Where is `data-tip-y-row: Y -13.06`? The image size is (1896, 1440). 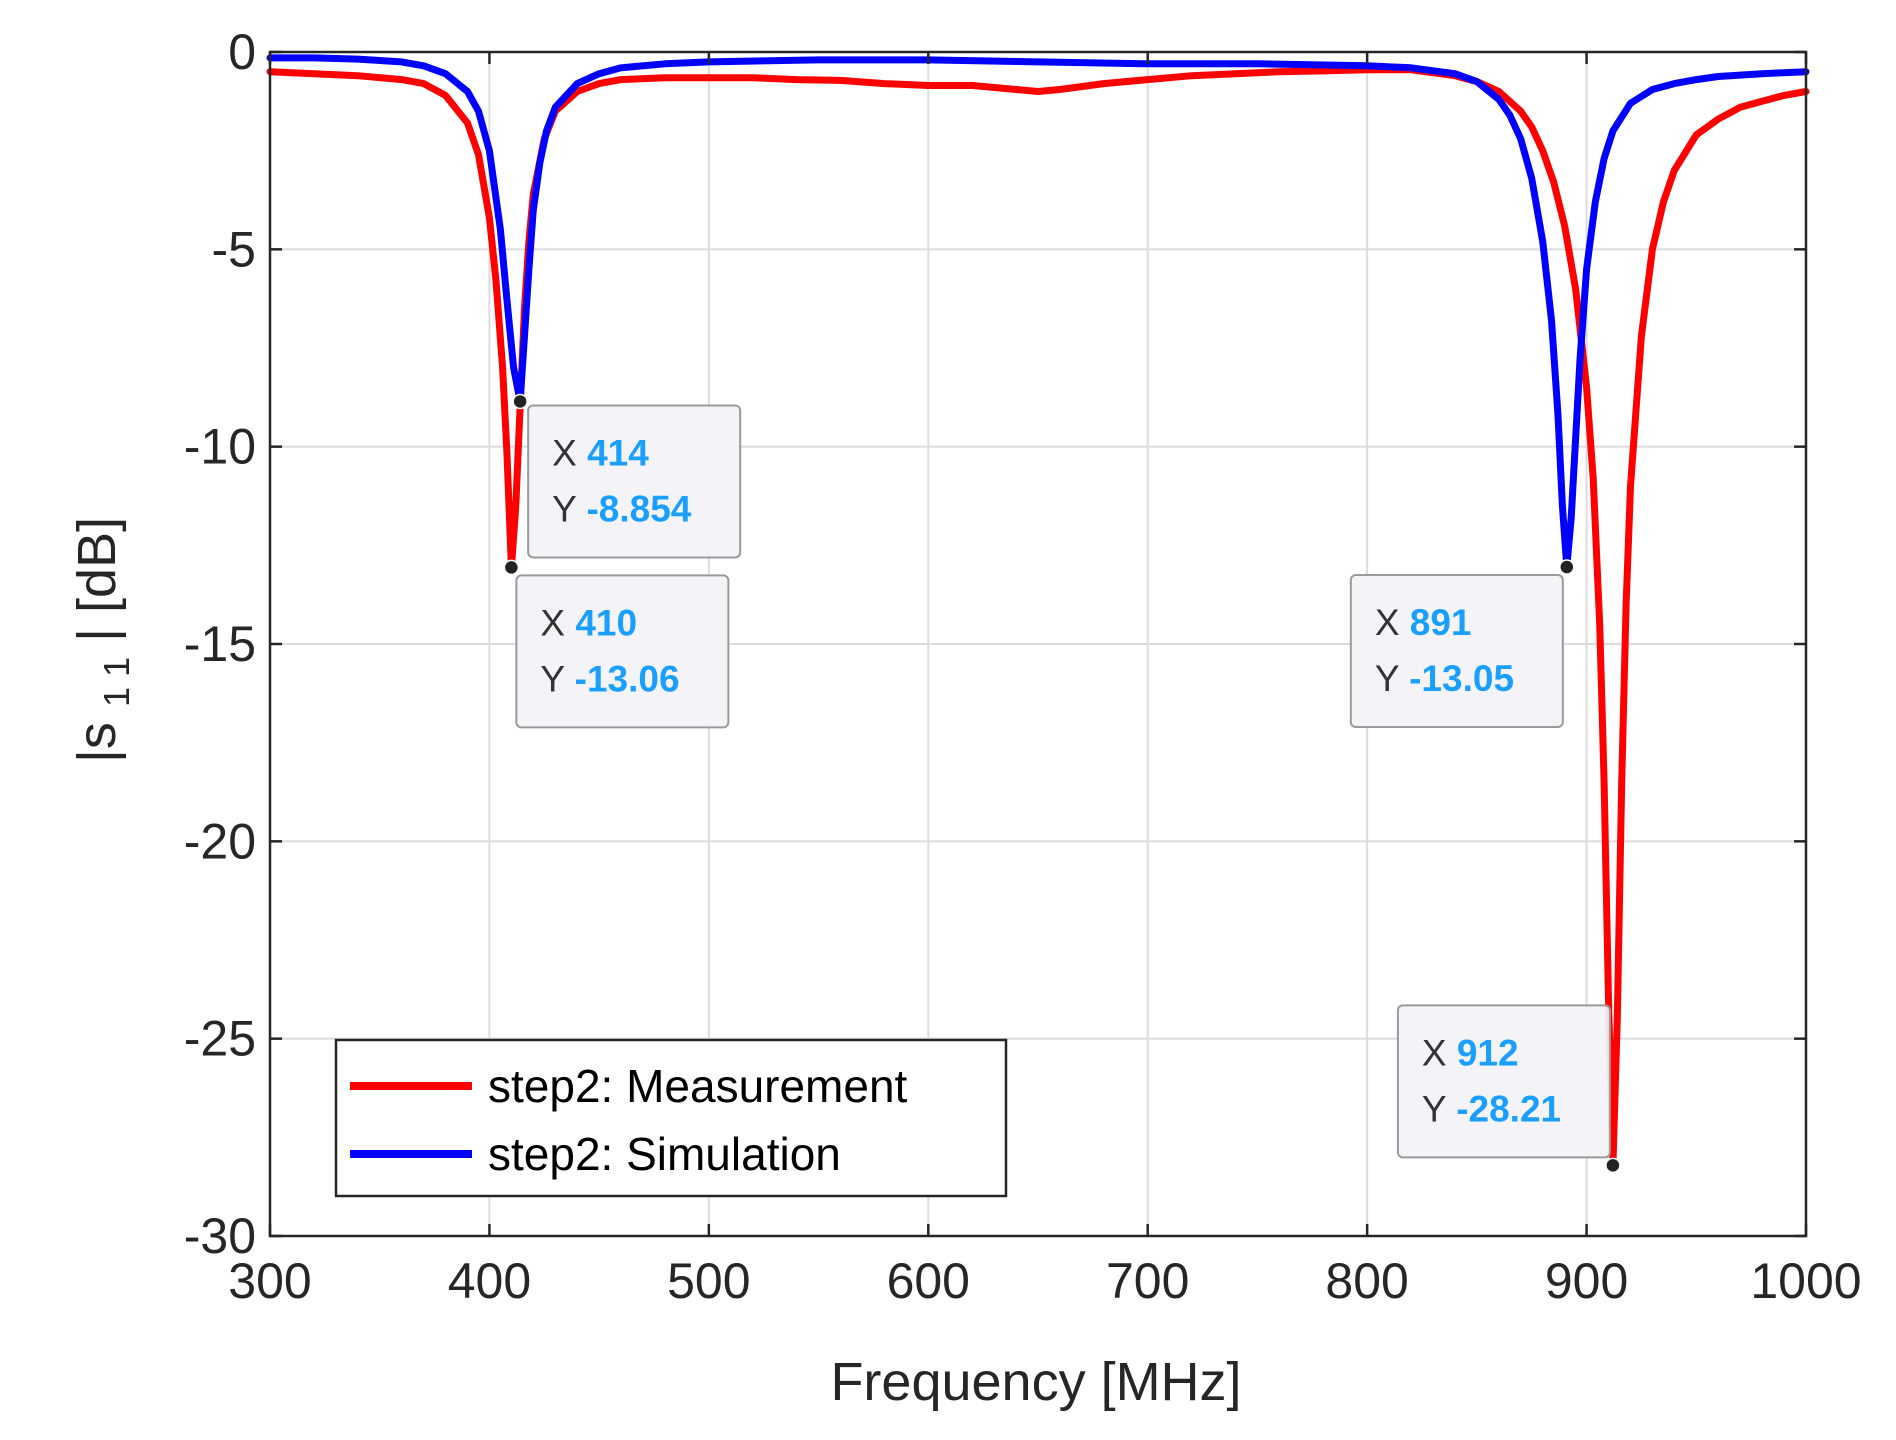
data-tip-y-row: Y -13.06 is located at coordinates (609, 678).